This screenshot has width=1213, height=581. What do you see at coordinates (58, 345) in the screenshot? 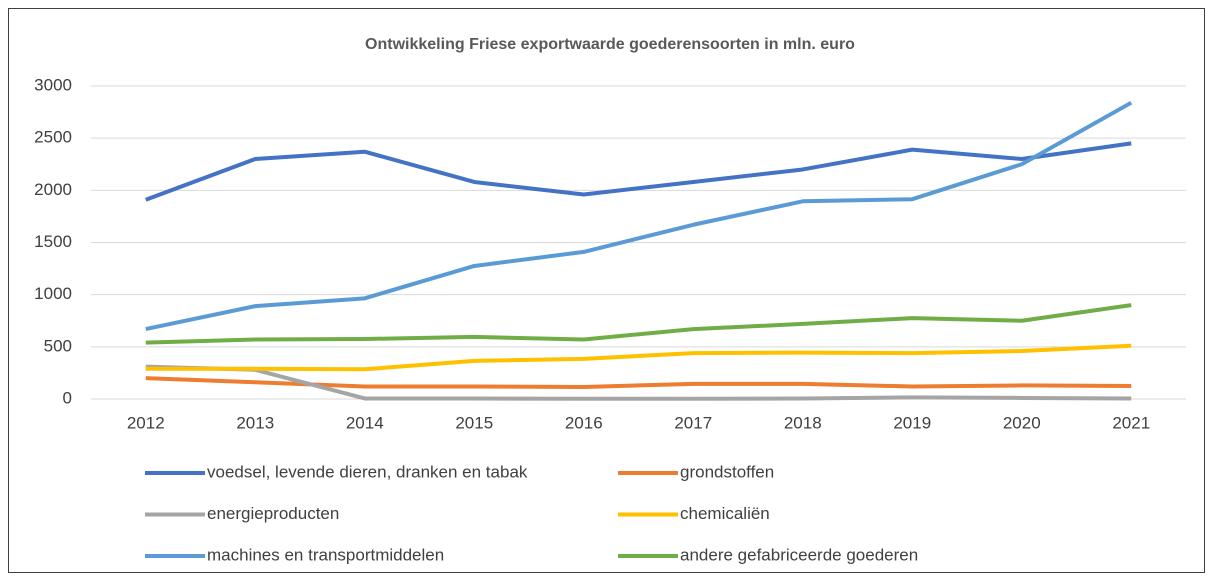
I see `y-tick-label: 500` at bounding box center [58, 345].